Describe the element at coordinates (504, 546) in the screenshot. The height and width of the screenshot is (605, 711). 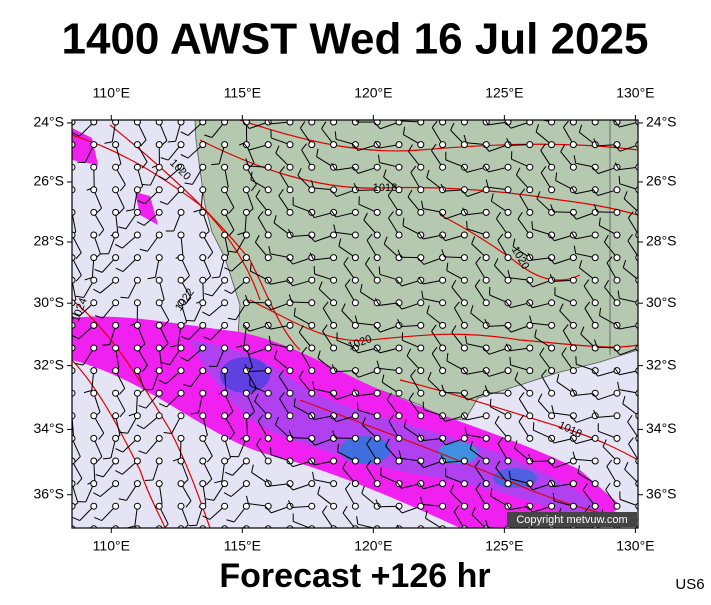
I see `lon-label: 125°E` at that location.